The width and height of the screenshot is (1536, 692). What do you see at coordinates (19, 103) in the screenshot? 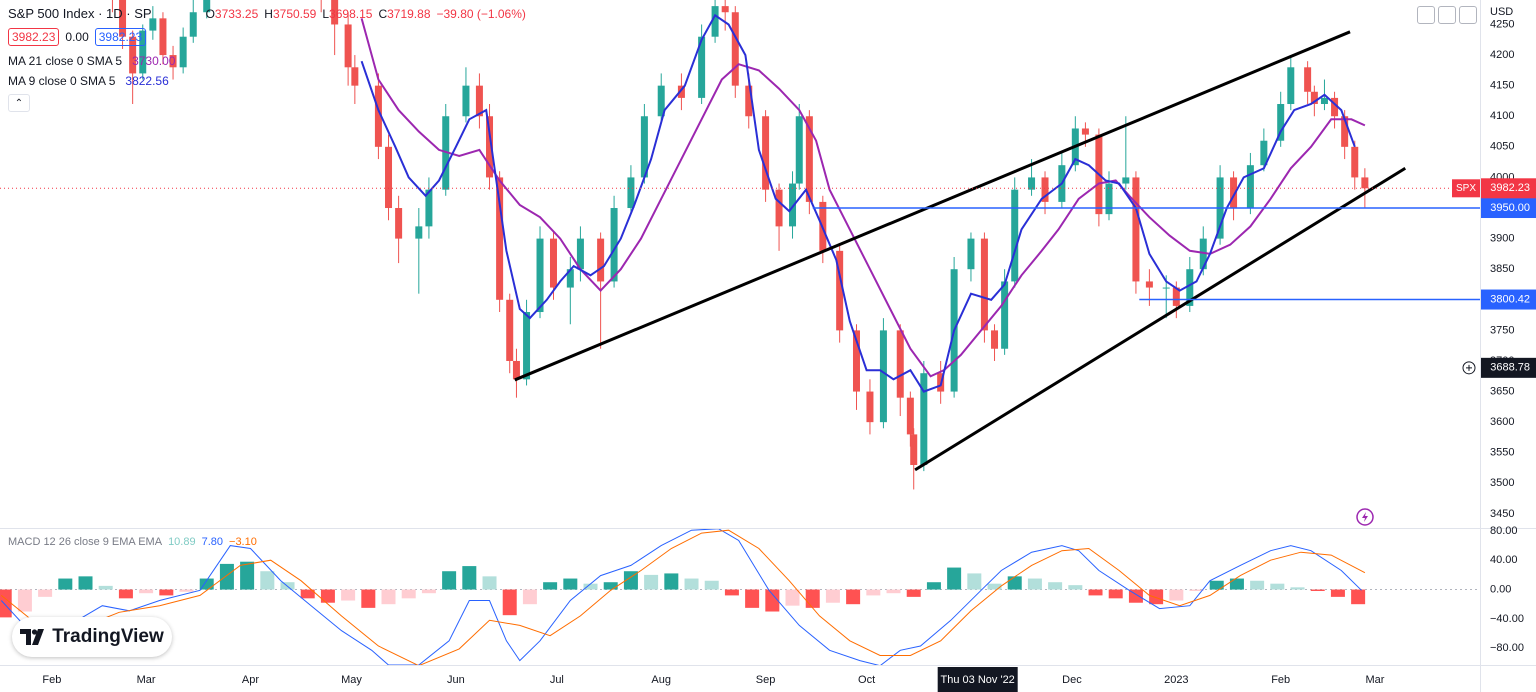
I see `collapse-button: ⌃` at bounding box center [19, 103].